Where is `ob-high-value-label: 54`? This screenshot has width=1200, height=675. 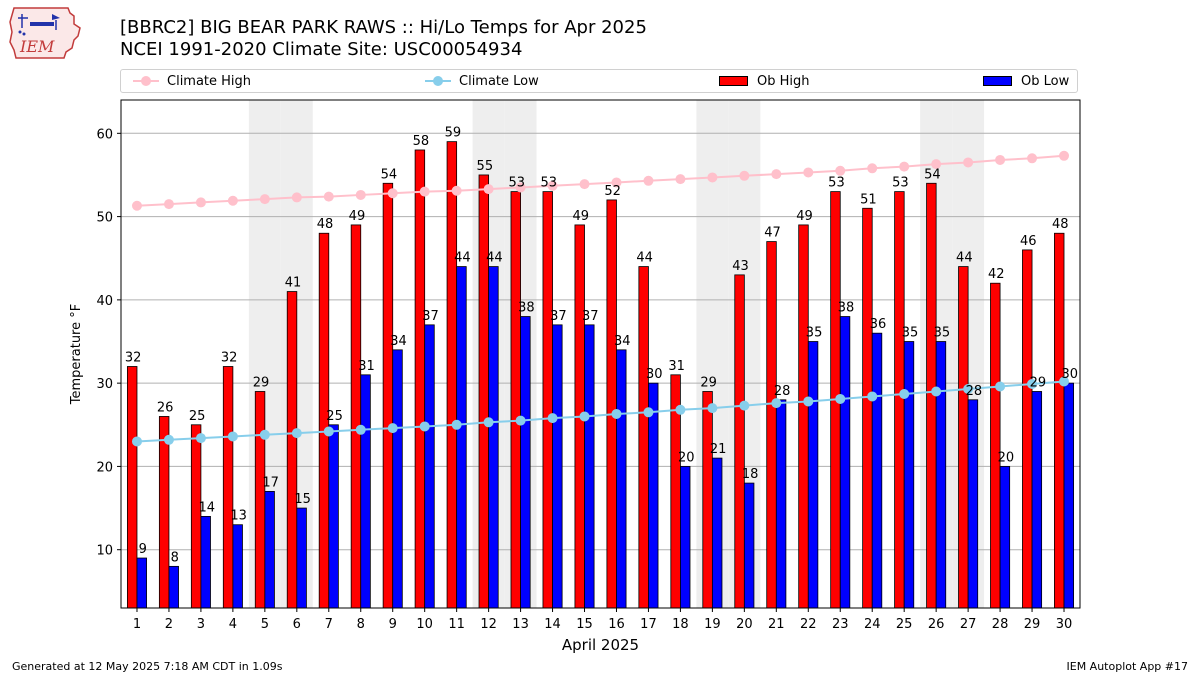
ob-high-value-label: 54 is located at coordinates (932, 174).